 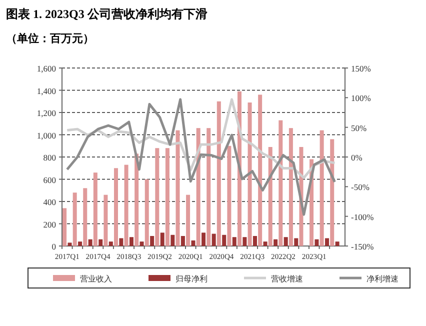 What do you see at coordinates (49, 157) in the screenshot?
I see `y-tick-label: 800` at bounding box center [49, 157].